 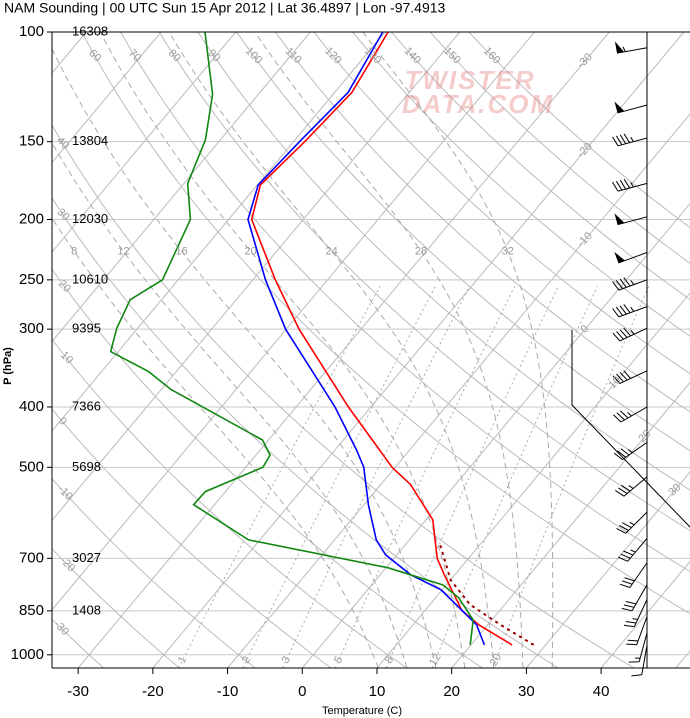 I want to click on watermark: TWISTER DATA.COM, so click(x=477, y=92).